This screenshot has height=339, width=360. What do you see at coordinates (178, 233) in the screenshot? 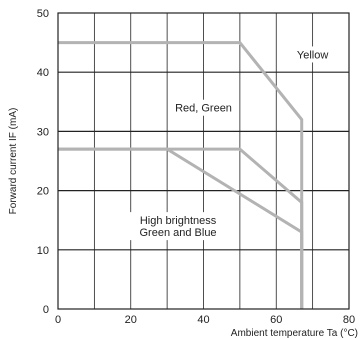
I see `annotation-text: Green and Blue` at bounding box center [178, 233].